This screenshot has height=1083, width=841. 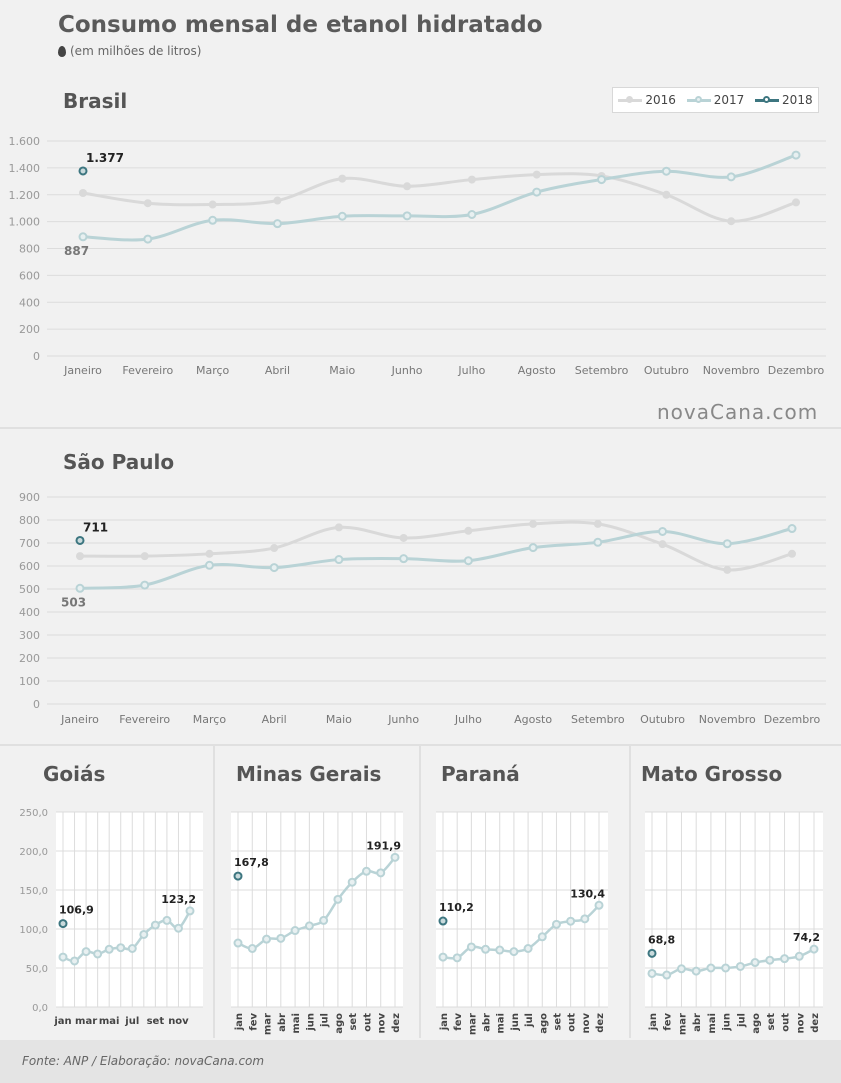 What do you see at coordinates (36, 356) in the screenshot?
I see `y-tick-label: 0` at bounding box center [36, 356].